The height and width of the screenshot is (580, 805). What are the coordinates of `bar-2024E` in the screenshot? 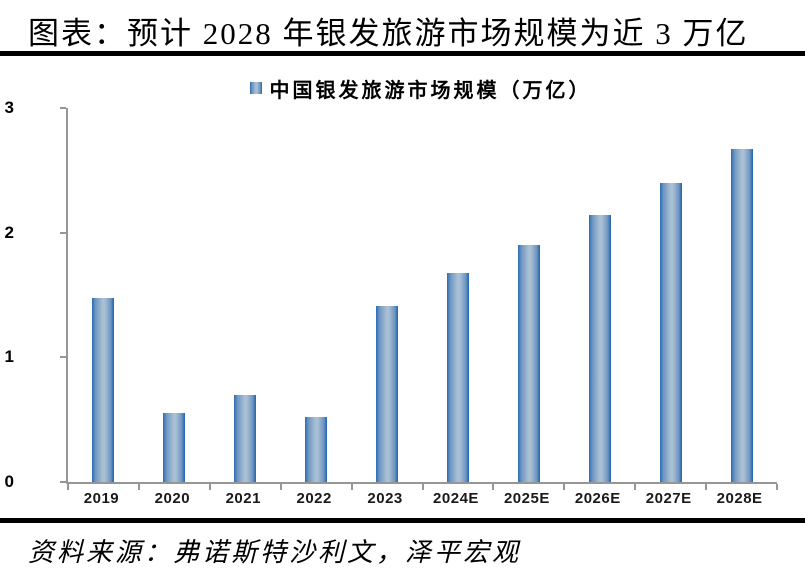 It's located at (457, 377).